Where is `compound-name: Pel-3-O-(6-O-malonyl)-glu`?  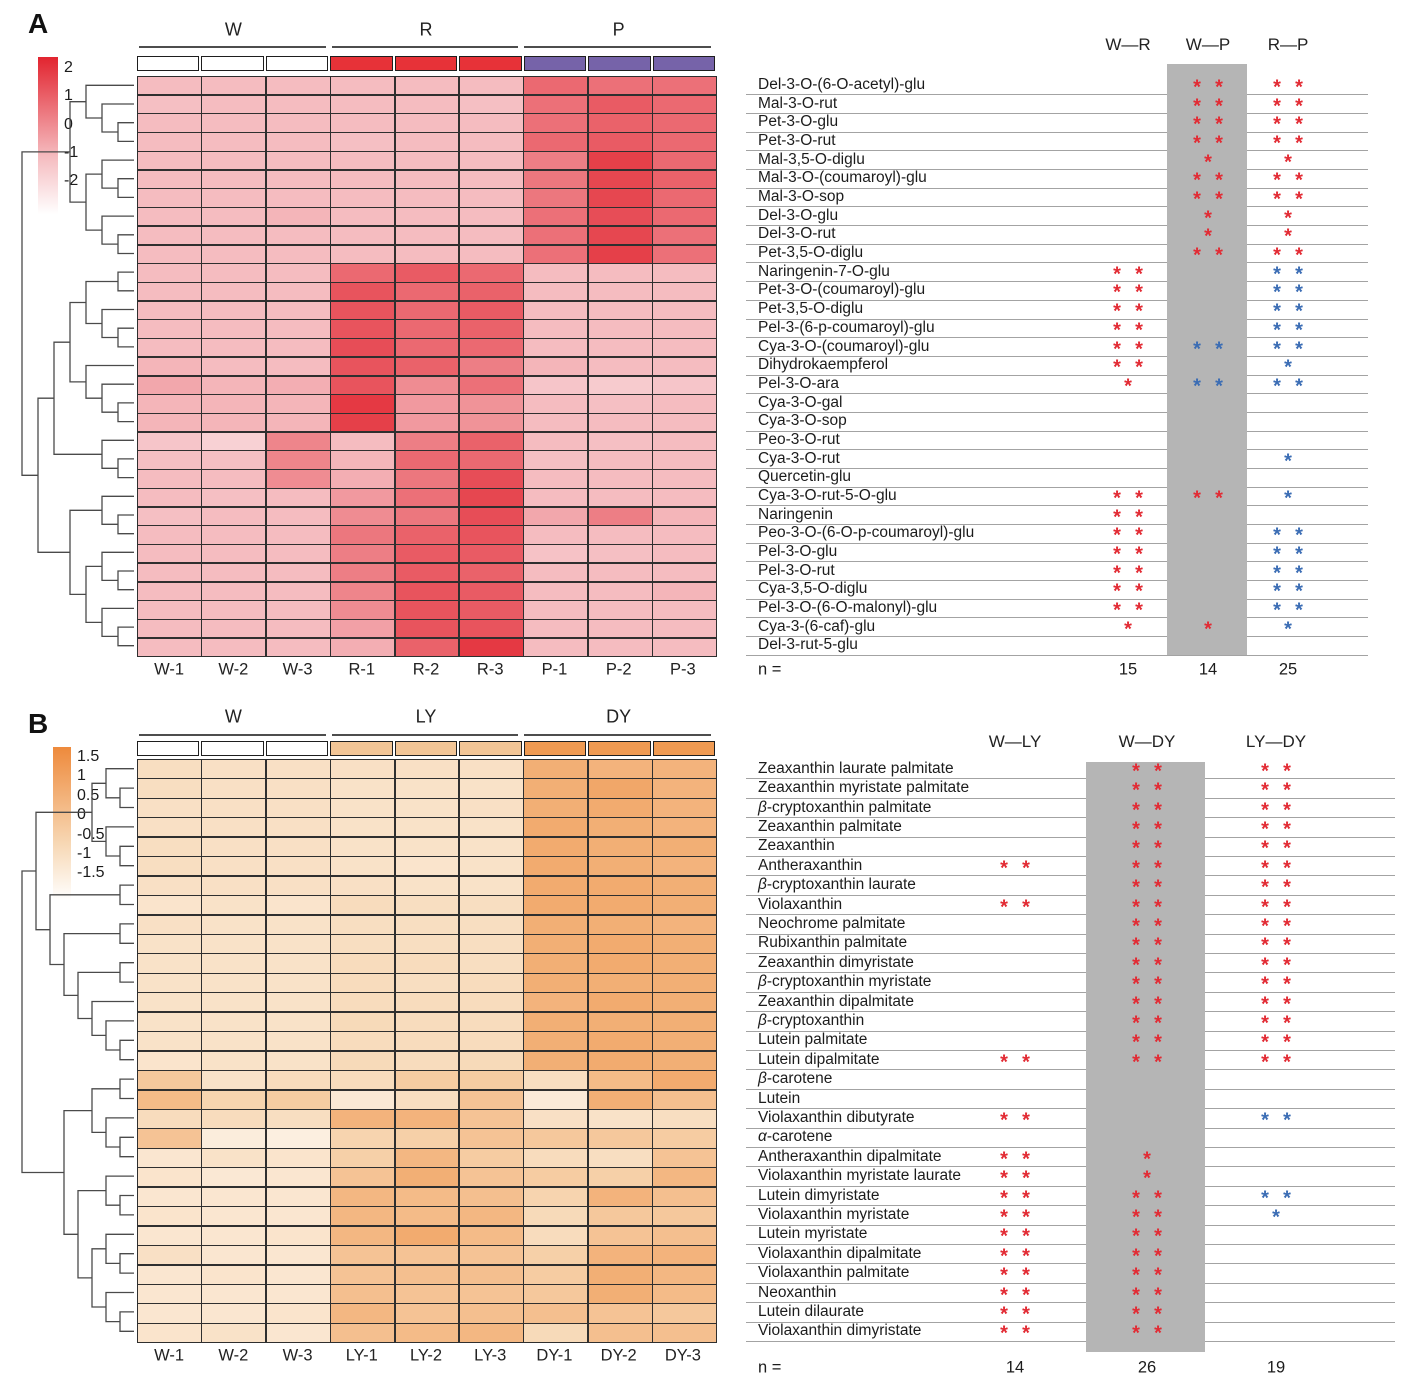 compound-name: Pel-3-O-(6-O-malonyl)-glu is located at coordinates (848, 608).